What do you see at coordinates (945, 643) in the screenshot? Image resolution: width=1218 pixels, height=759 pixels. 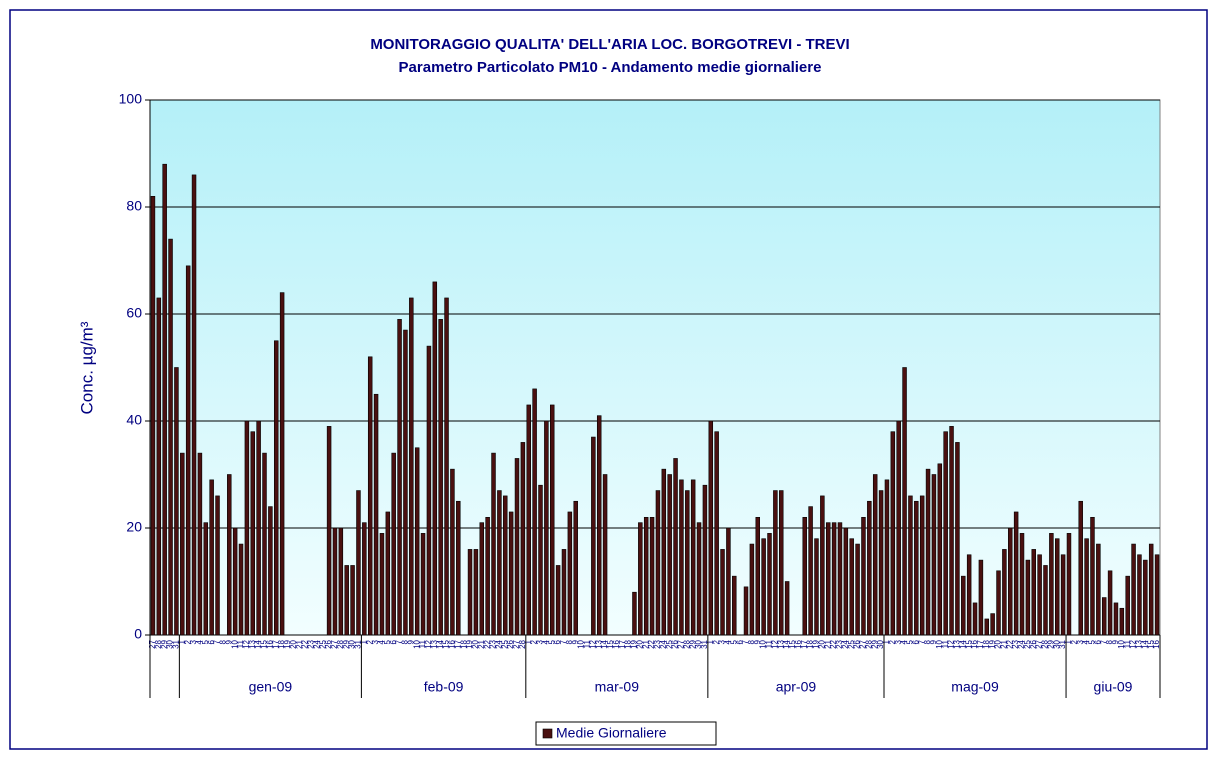 I see `x-tick-label: 11` at bounding box center [945, 643].